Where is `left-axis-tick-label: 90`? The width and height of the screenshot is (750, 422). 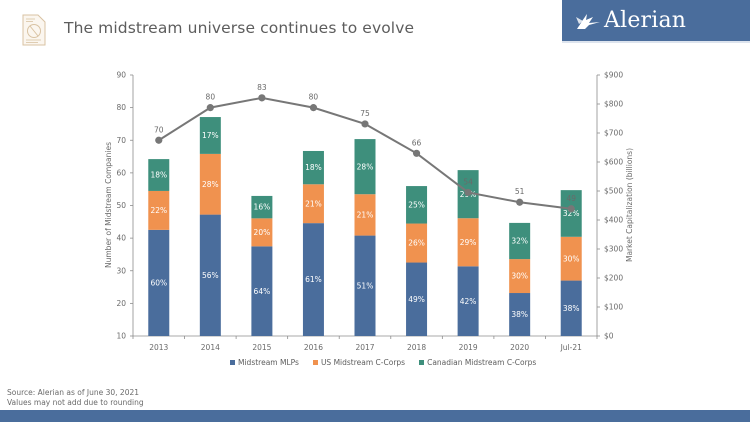 left-axis-tick-label: 90 is located at coordinates (121, 75).